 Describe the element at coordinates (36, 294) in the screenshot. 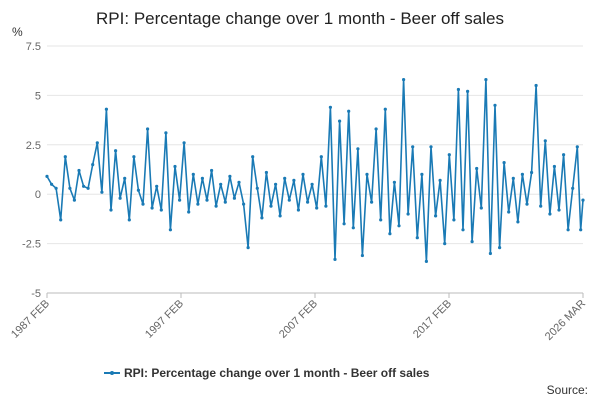

I see `y-tick-label: -5` at that location.